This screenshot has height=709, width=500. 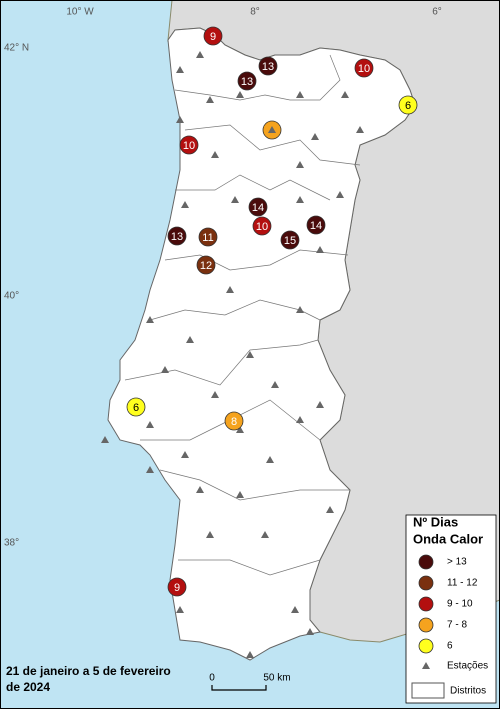 What do you see at coordinates (428, 690) in the screenshot?
I see `legend-district-icon` at bounding box center [428, 690].